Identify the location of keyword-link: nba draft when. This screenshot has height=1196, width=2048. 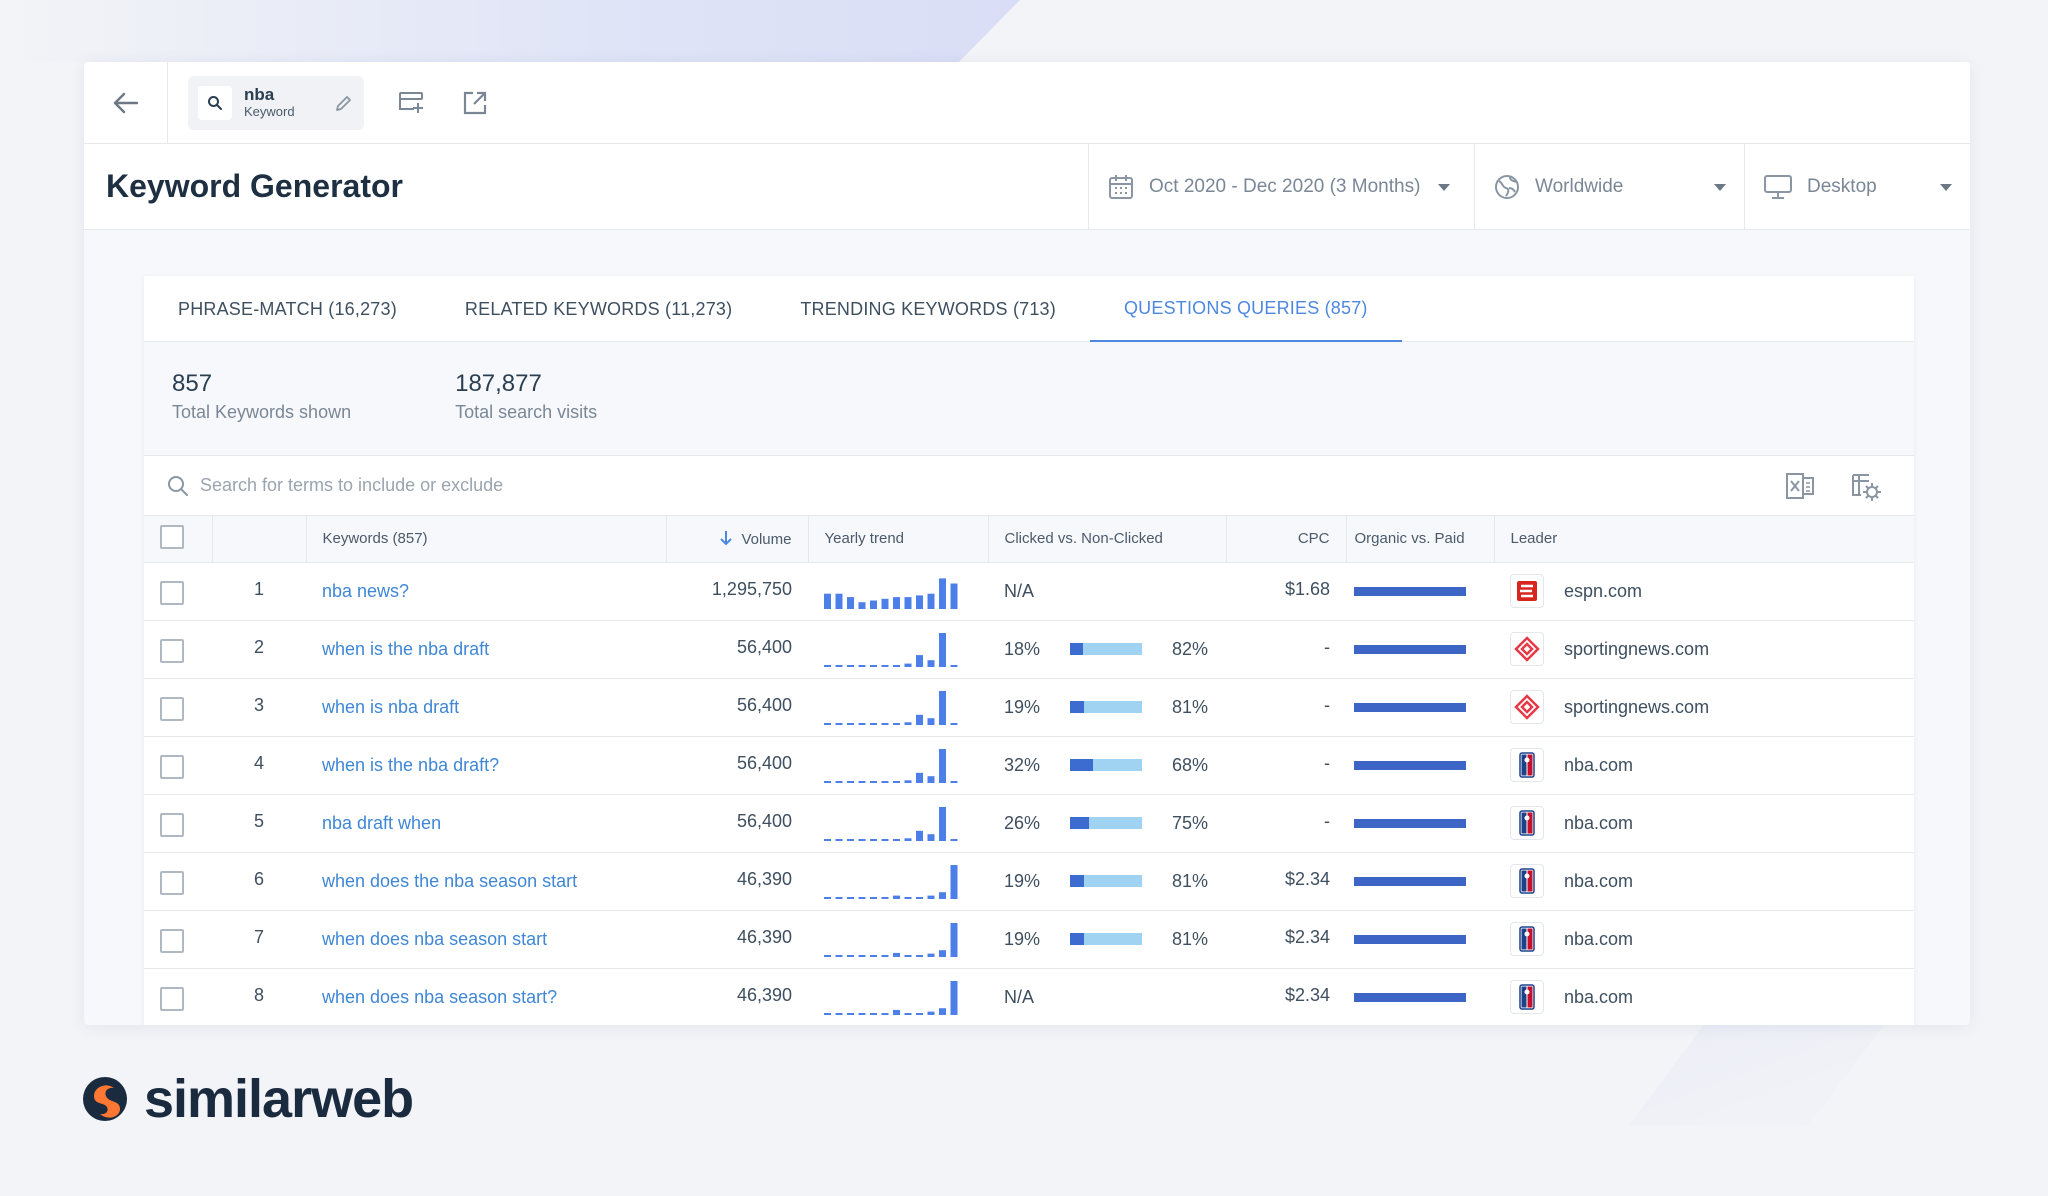
(382, 822).